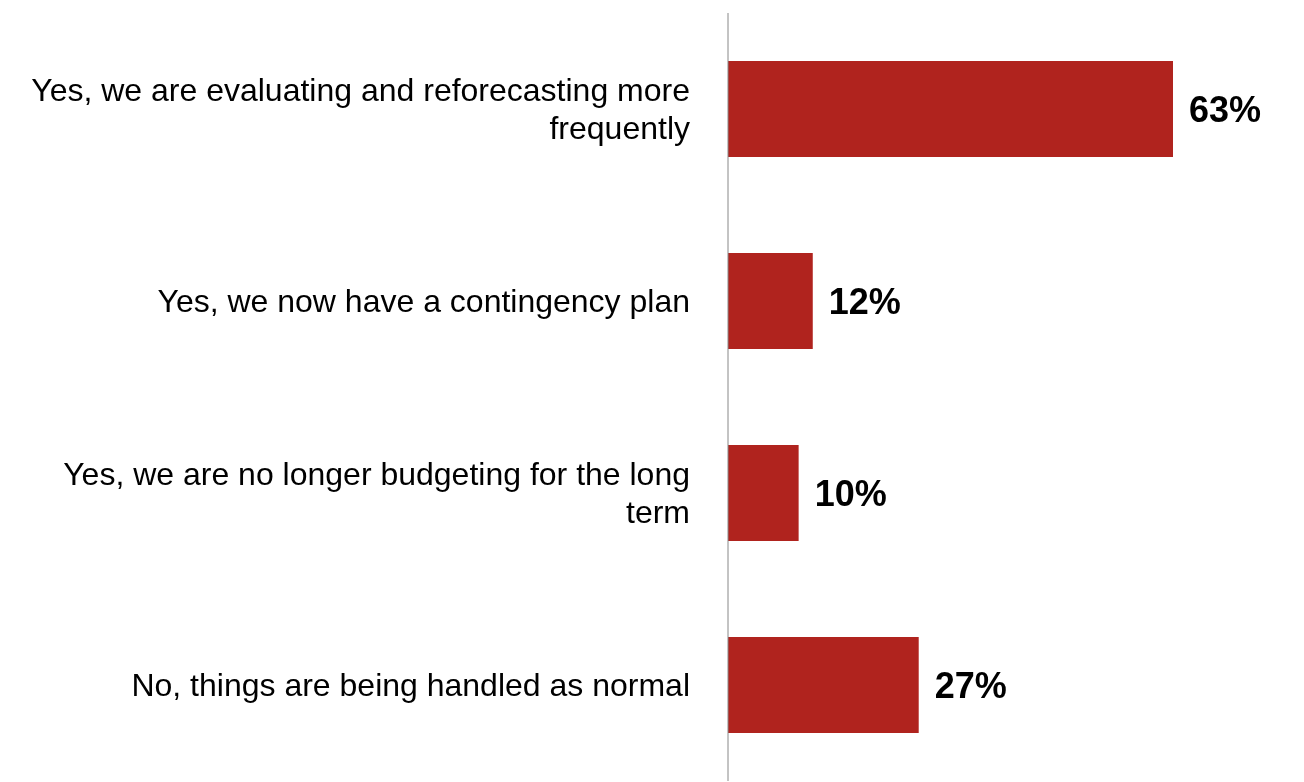 The width and height of the screenshot is (1304, 782). Describe the element at coordinates (970, 685) in the screenshot. I see `data-label: 27%` at that location.